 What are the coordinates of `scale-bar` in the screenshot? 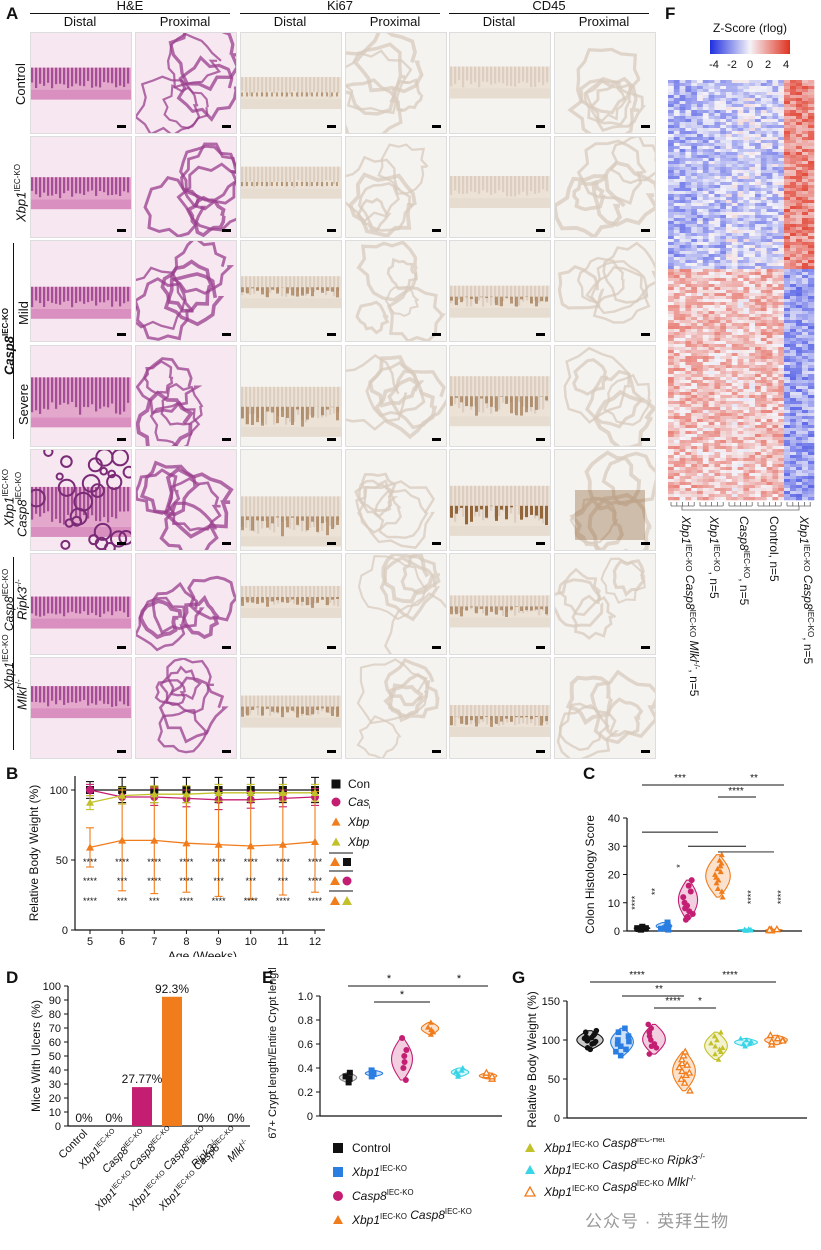 It's located at (121, 751).